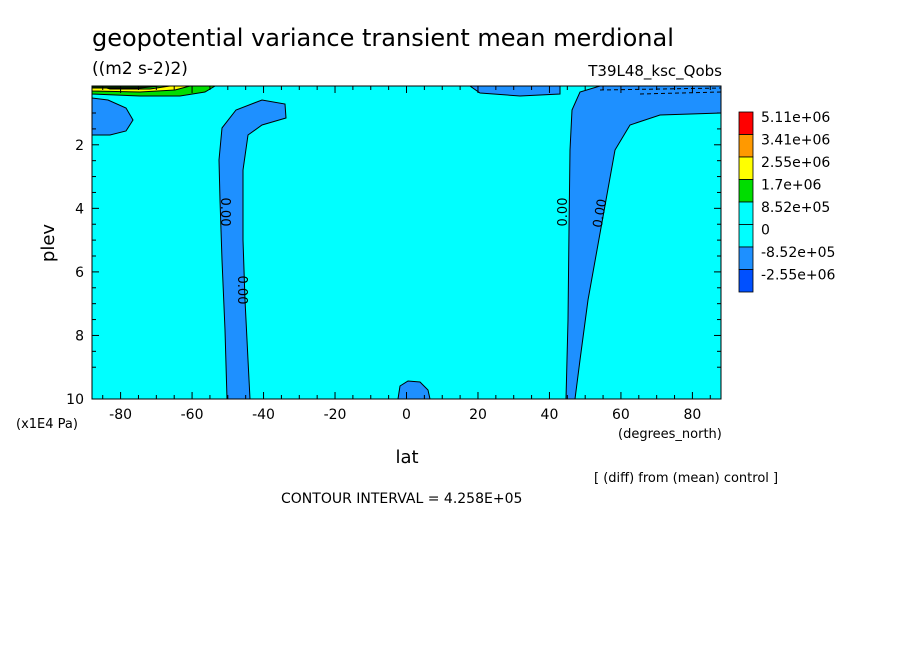 The image size is (904, 654). Describe the element at coordinates (413, 251) in the screenshot. I see `contour-labels: 0.00 0.00 0.00 0.00` at that location.